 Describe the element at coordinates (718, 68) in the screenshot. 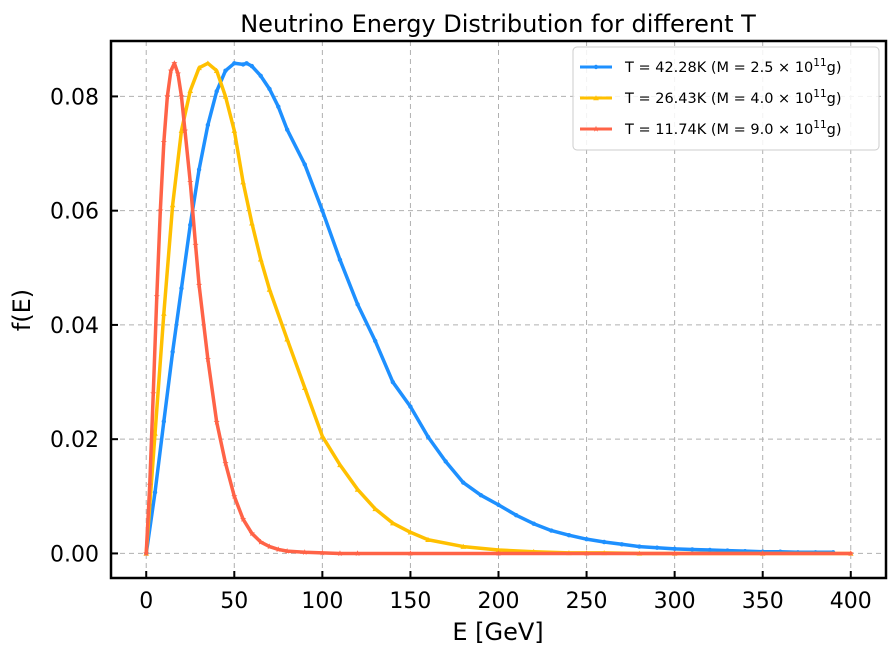

I see `legend-label-text: T = 42.28K (M = 2.5 × 10` at that location.